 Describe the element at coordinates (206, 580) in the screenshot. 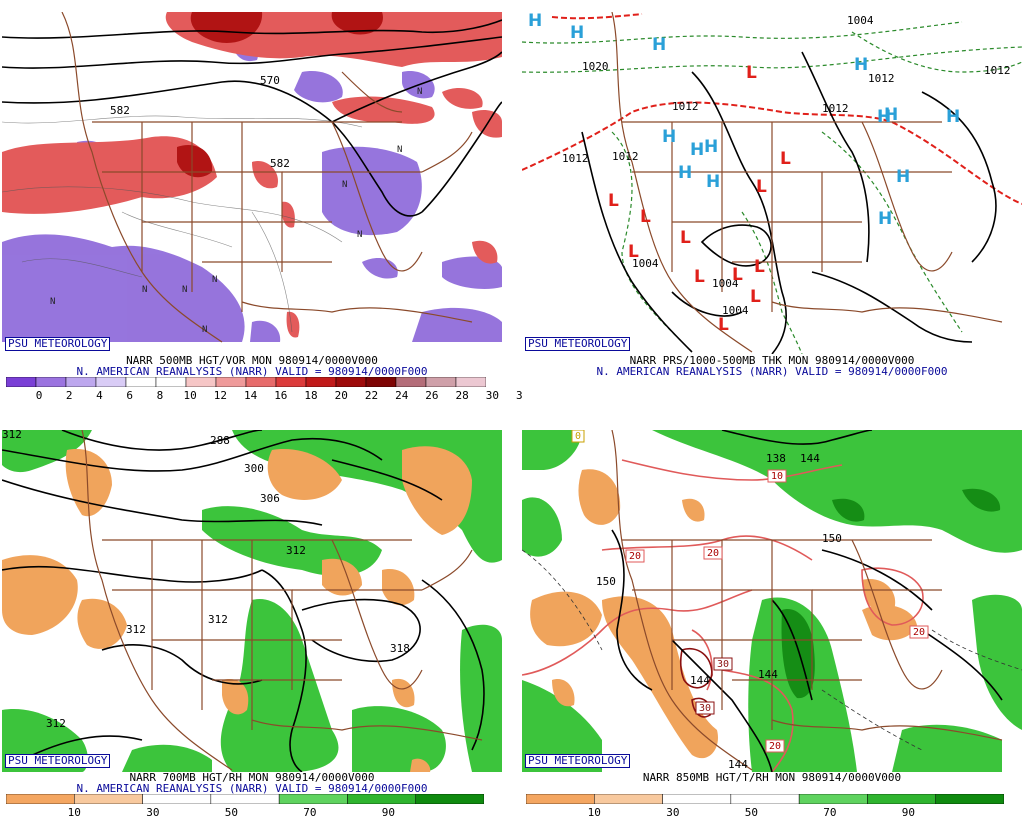

I see `height-value-labels: 312 288 300 306 312 312 312 318 312` at that location.